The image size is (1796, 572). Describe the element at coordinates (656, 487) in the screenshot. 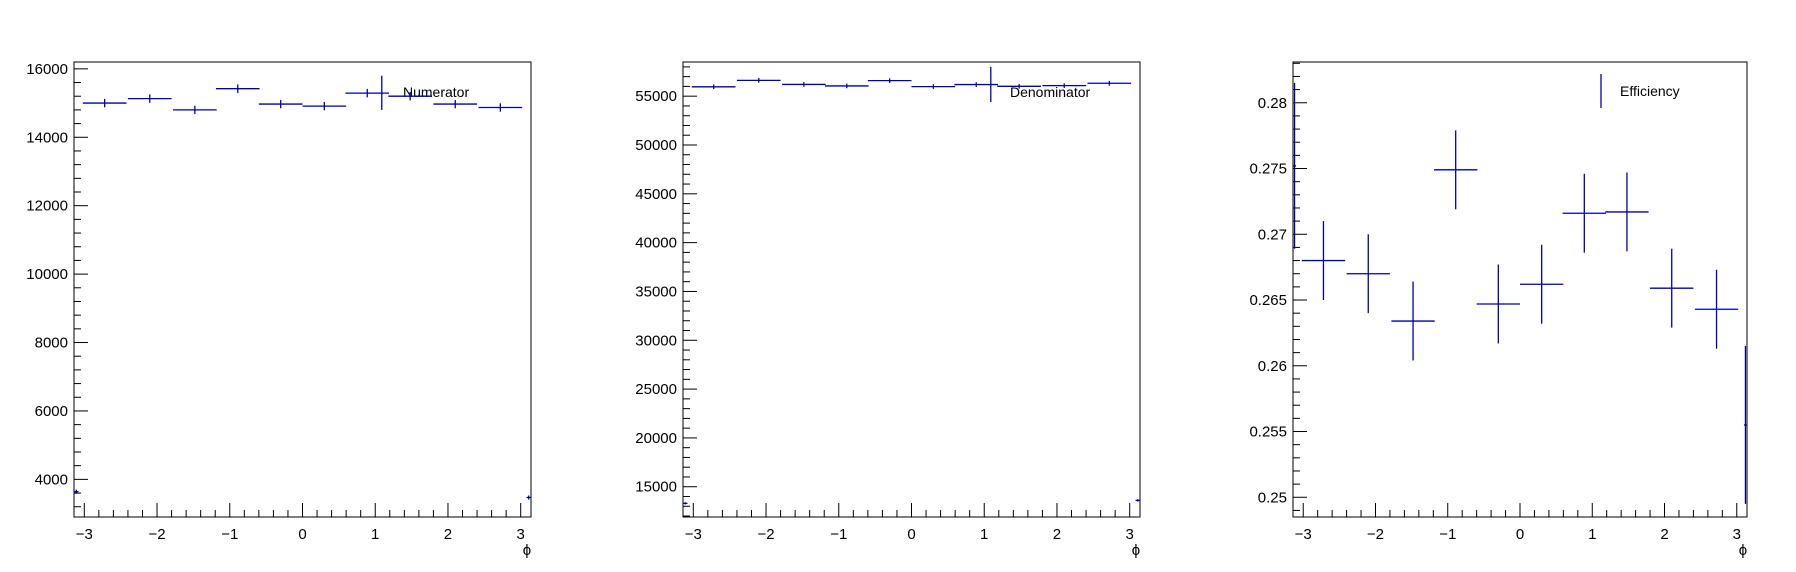

I see `y-tick-label: 15000` at that location.